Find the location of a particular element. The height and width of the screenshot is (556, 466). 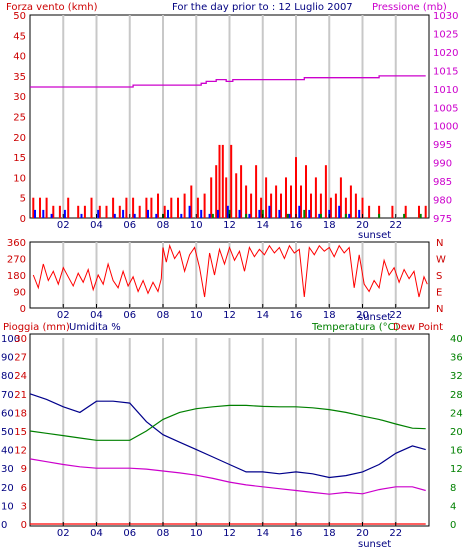

wind-y-tick-label: 0 is located at coordinates (23, 219).